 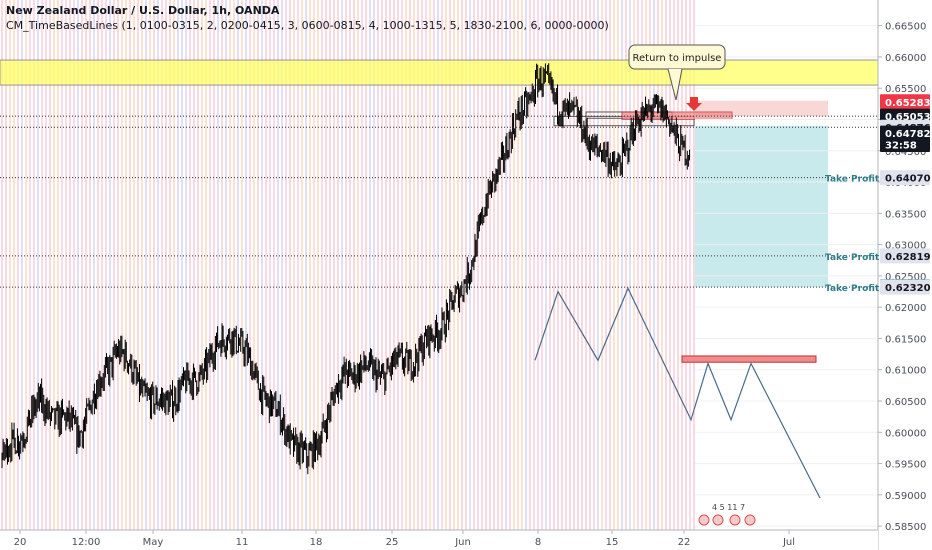 What do you see at coordinates (905, 246) in the screenshot?
I see `price-tick-label: 0.63000` at bounding box center [905, 246].